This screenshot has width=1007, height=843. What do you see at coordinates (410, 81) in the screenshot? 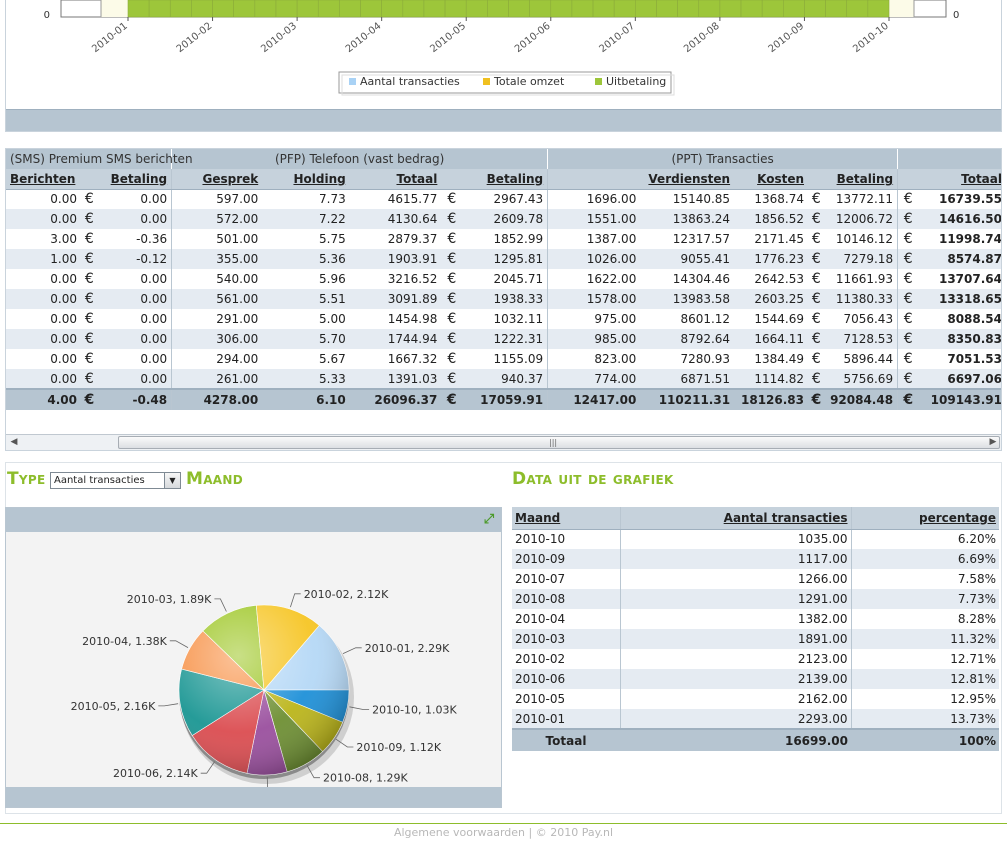
I see `legend-label: Aantal transacties` at bounding box center [410, 81].